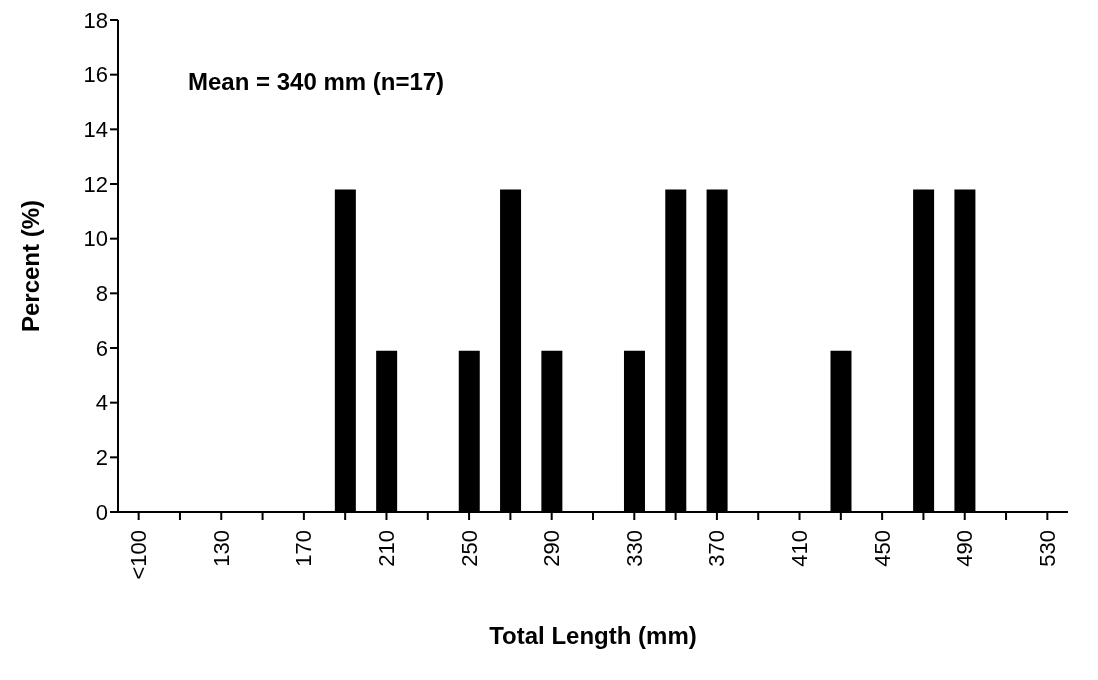 This screenshot has height=680, width=1098. What do you see at coordinates (101, 348) in the screenshot?
I see `y-tick-label: 6` at bounding box center [101, 348].